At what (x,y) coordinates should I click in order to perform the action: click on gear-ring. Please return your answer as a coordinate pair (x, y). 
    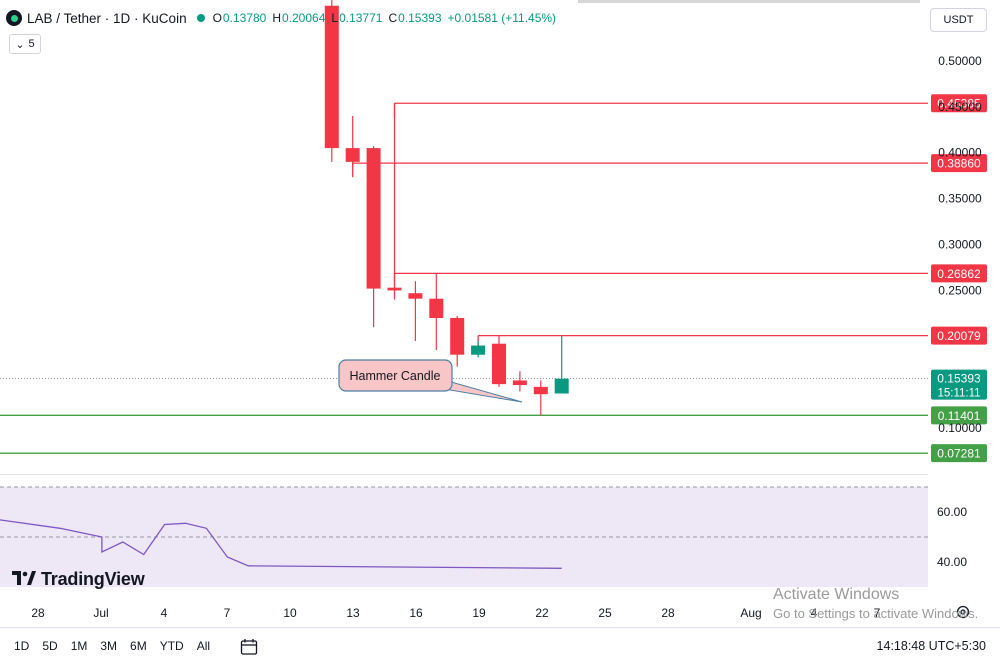
    Looking at the image, I should click on (963, 612).